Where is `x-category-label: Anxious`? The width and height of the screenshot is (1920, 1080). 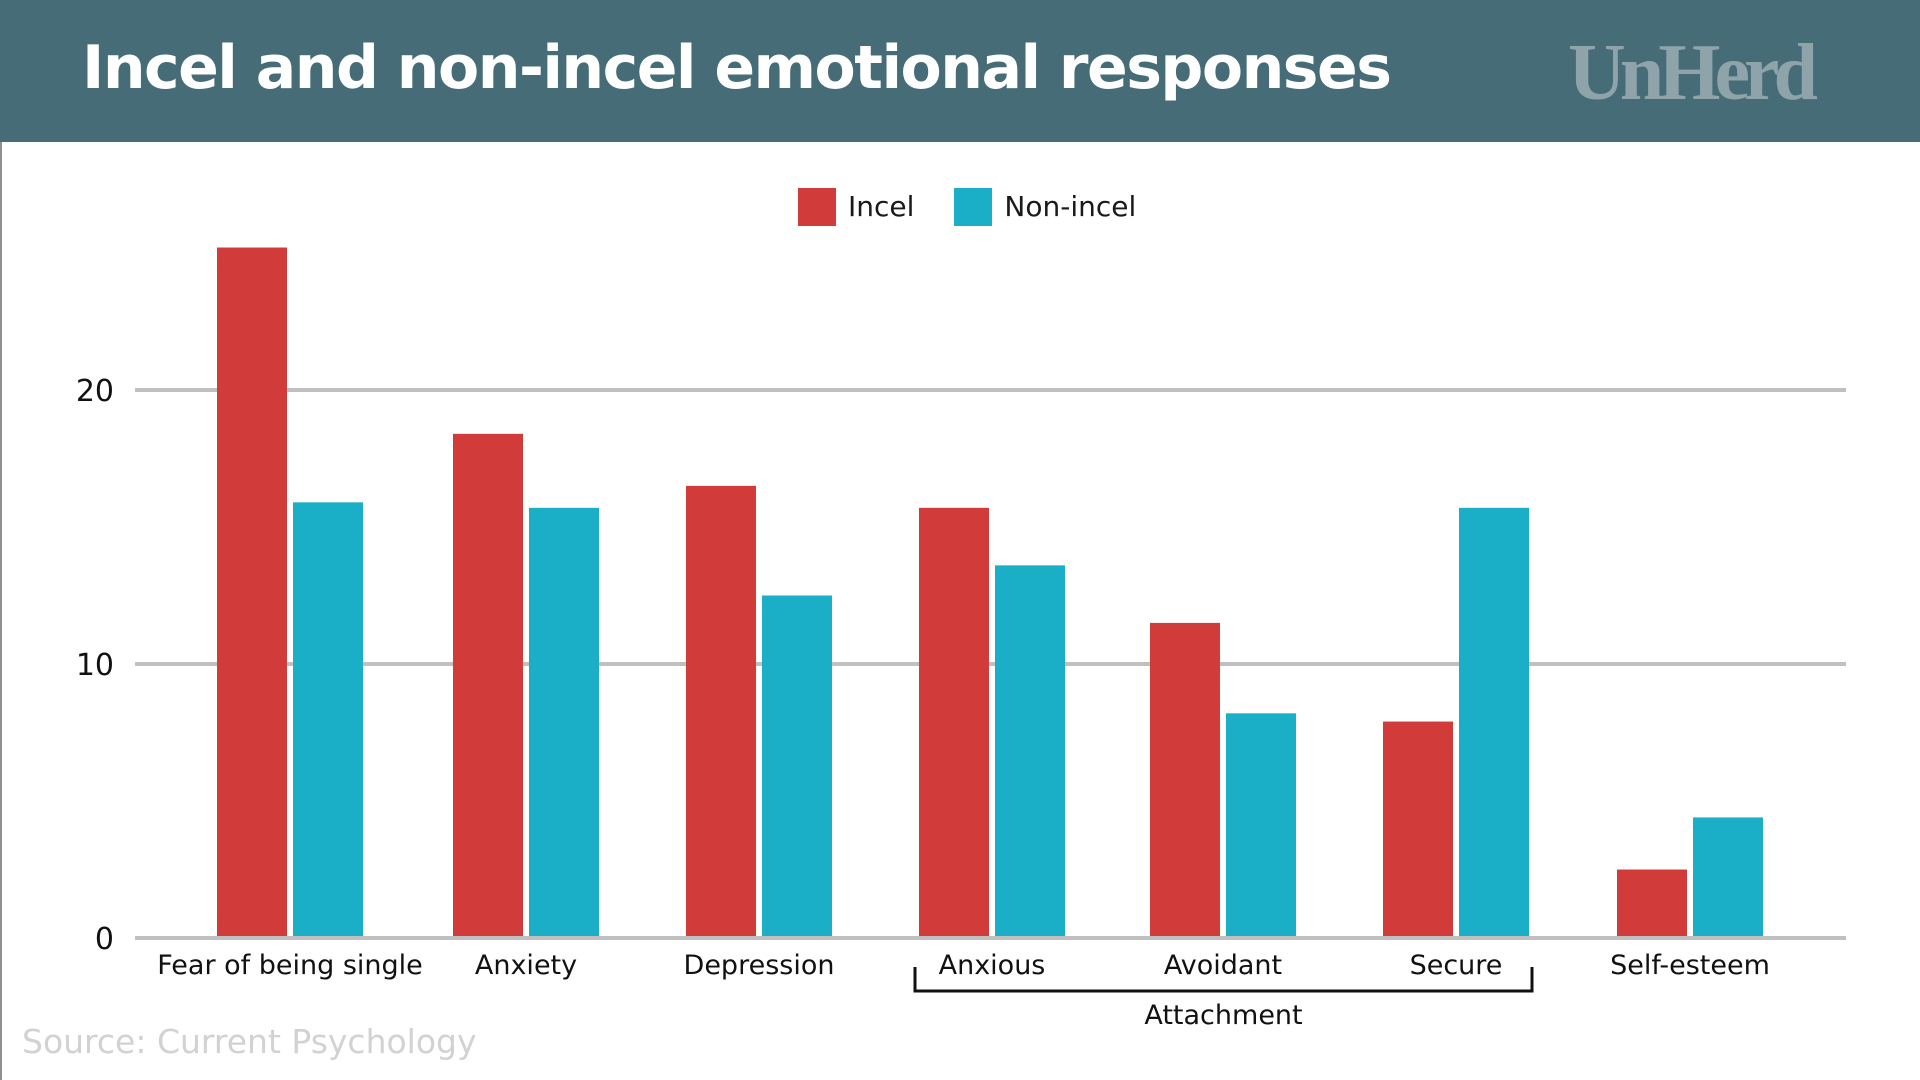 x-category-label: Anxious is located at coordinates (992, 965).